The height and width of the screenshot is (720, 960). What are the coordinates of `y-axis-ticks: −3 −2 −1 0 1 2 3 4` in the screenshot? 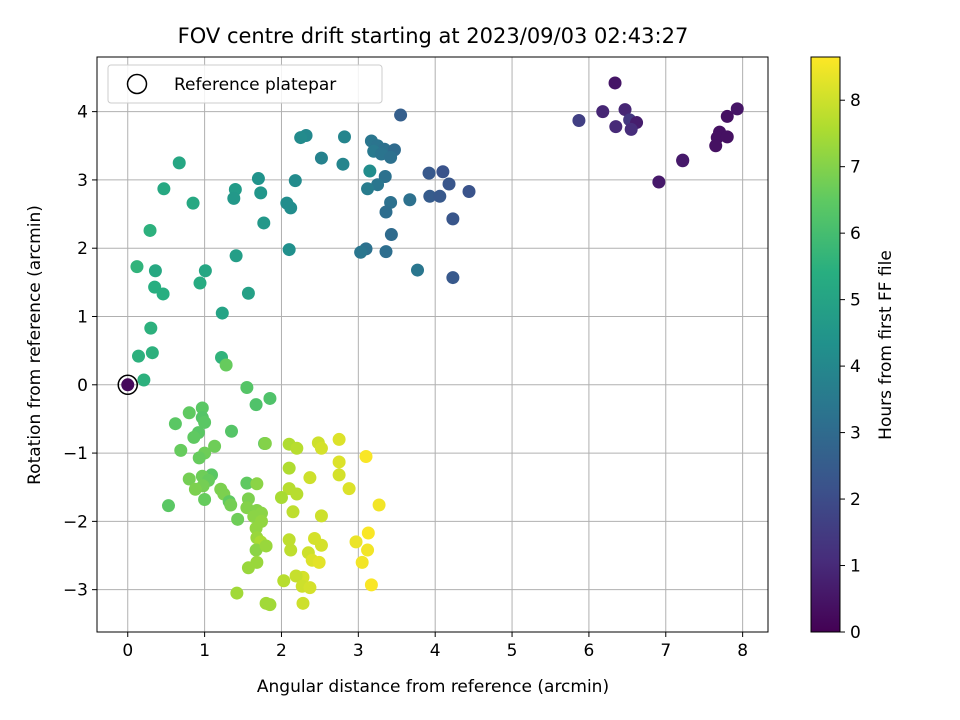 It's located at (80, 352).